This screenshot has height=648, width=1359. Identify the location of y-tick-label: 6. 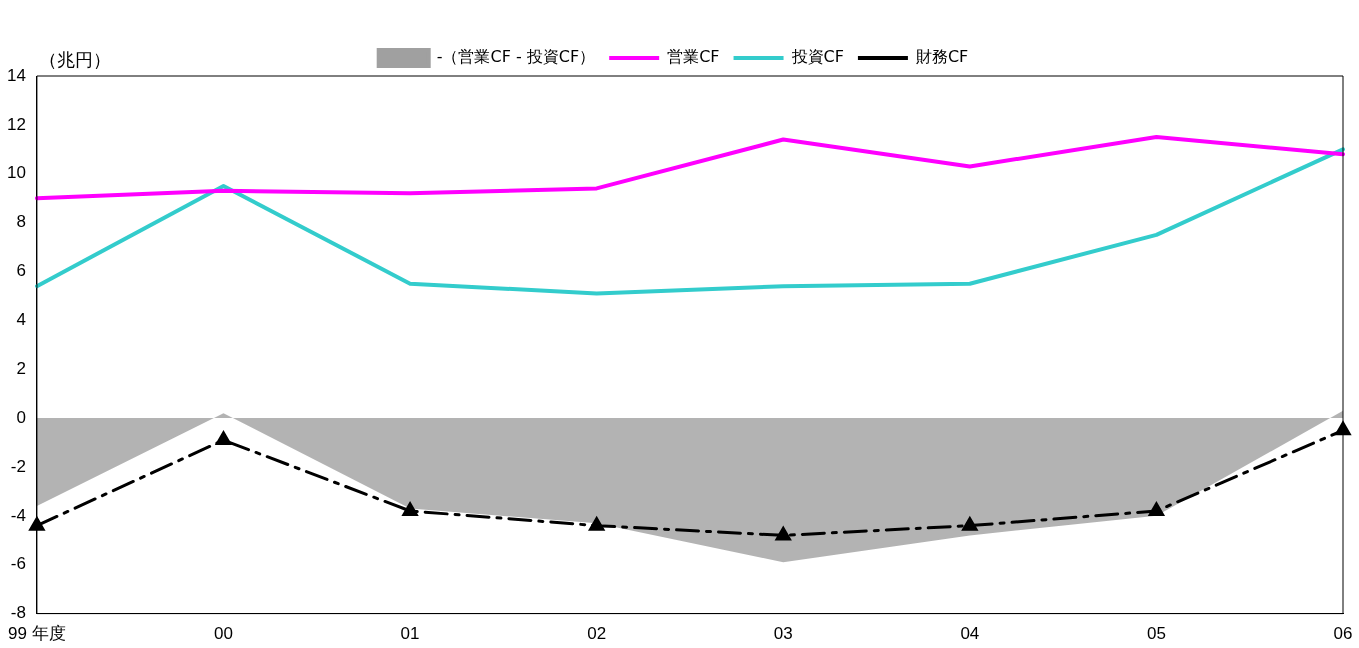
(21, 271).